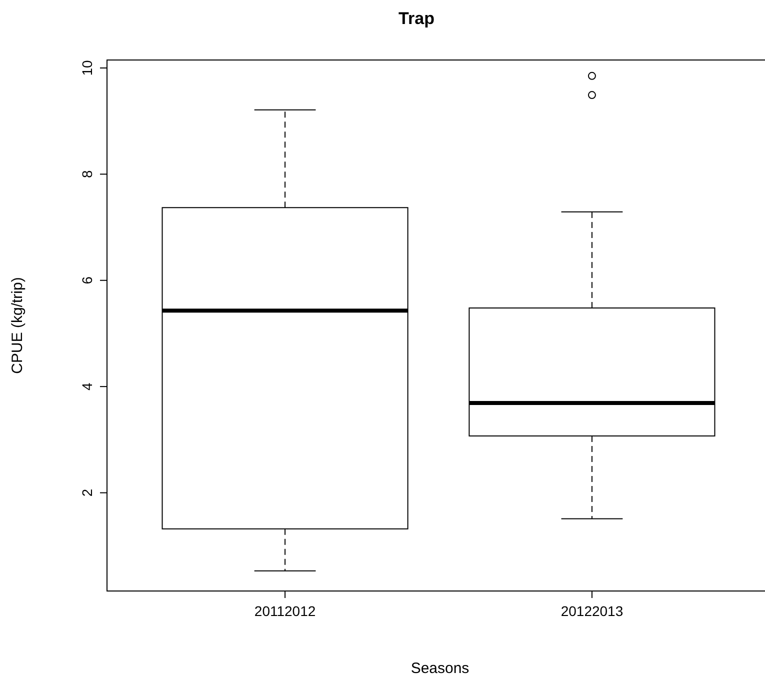  I want to click on x-tick-label: 20112012, so click(285, 610).